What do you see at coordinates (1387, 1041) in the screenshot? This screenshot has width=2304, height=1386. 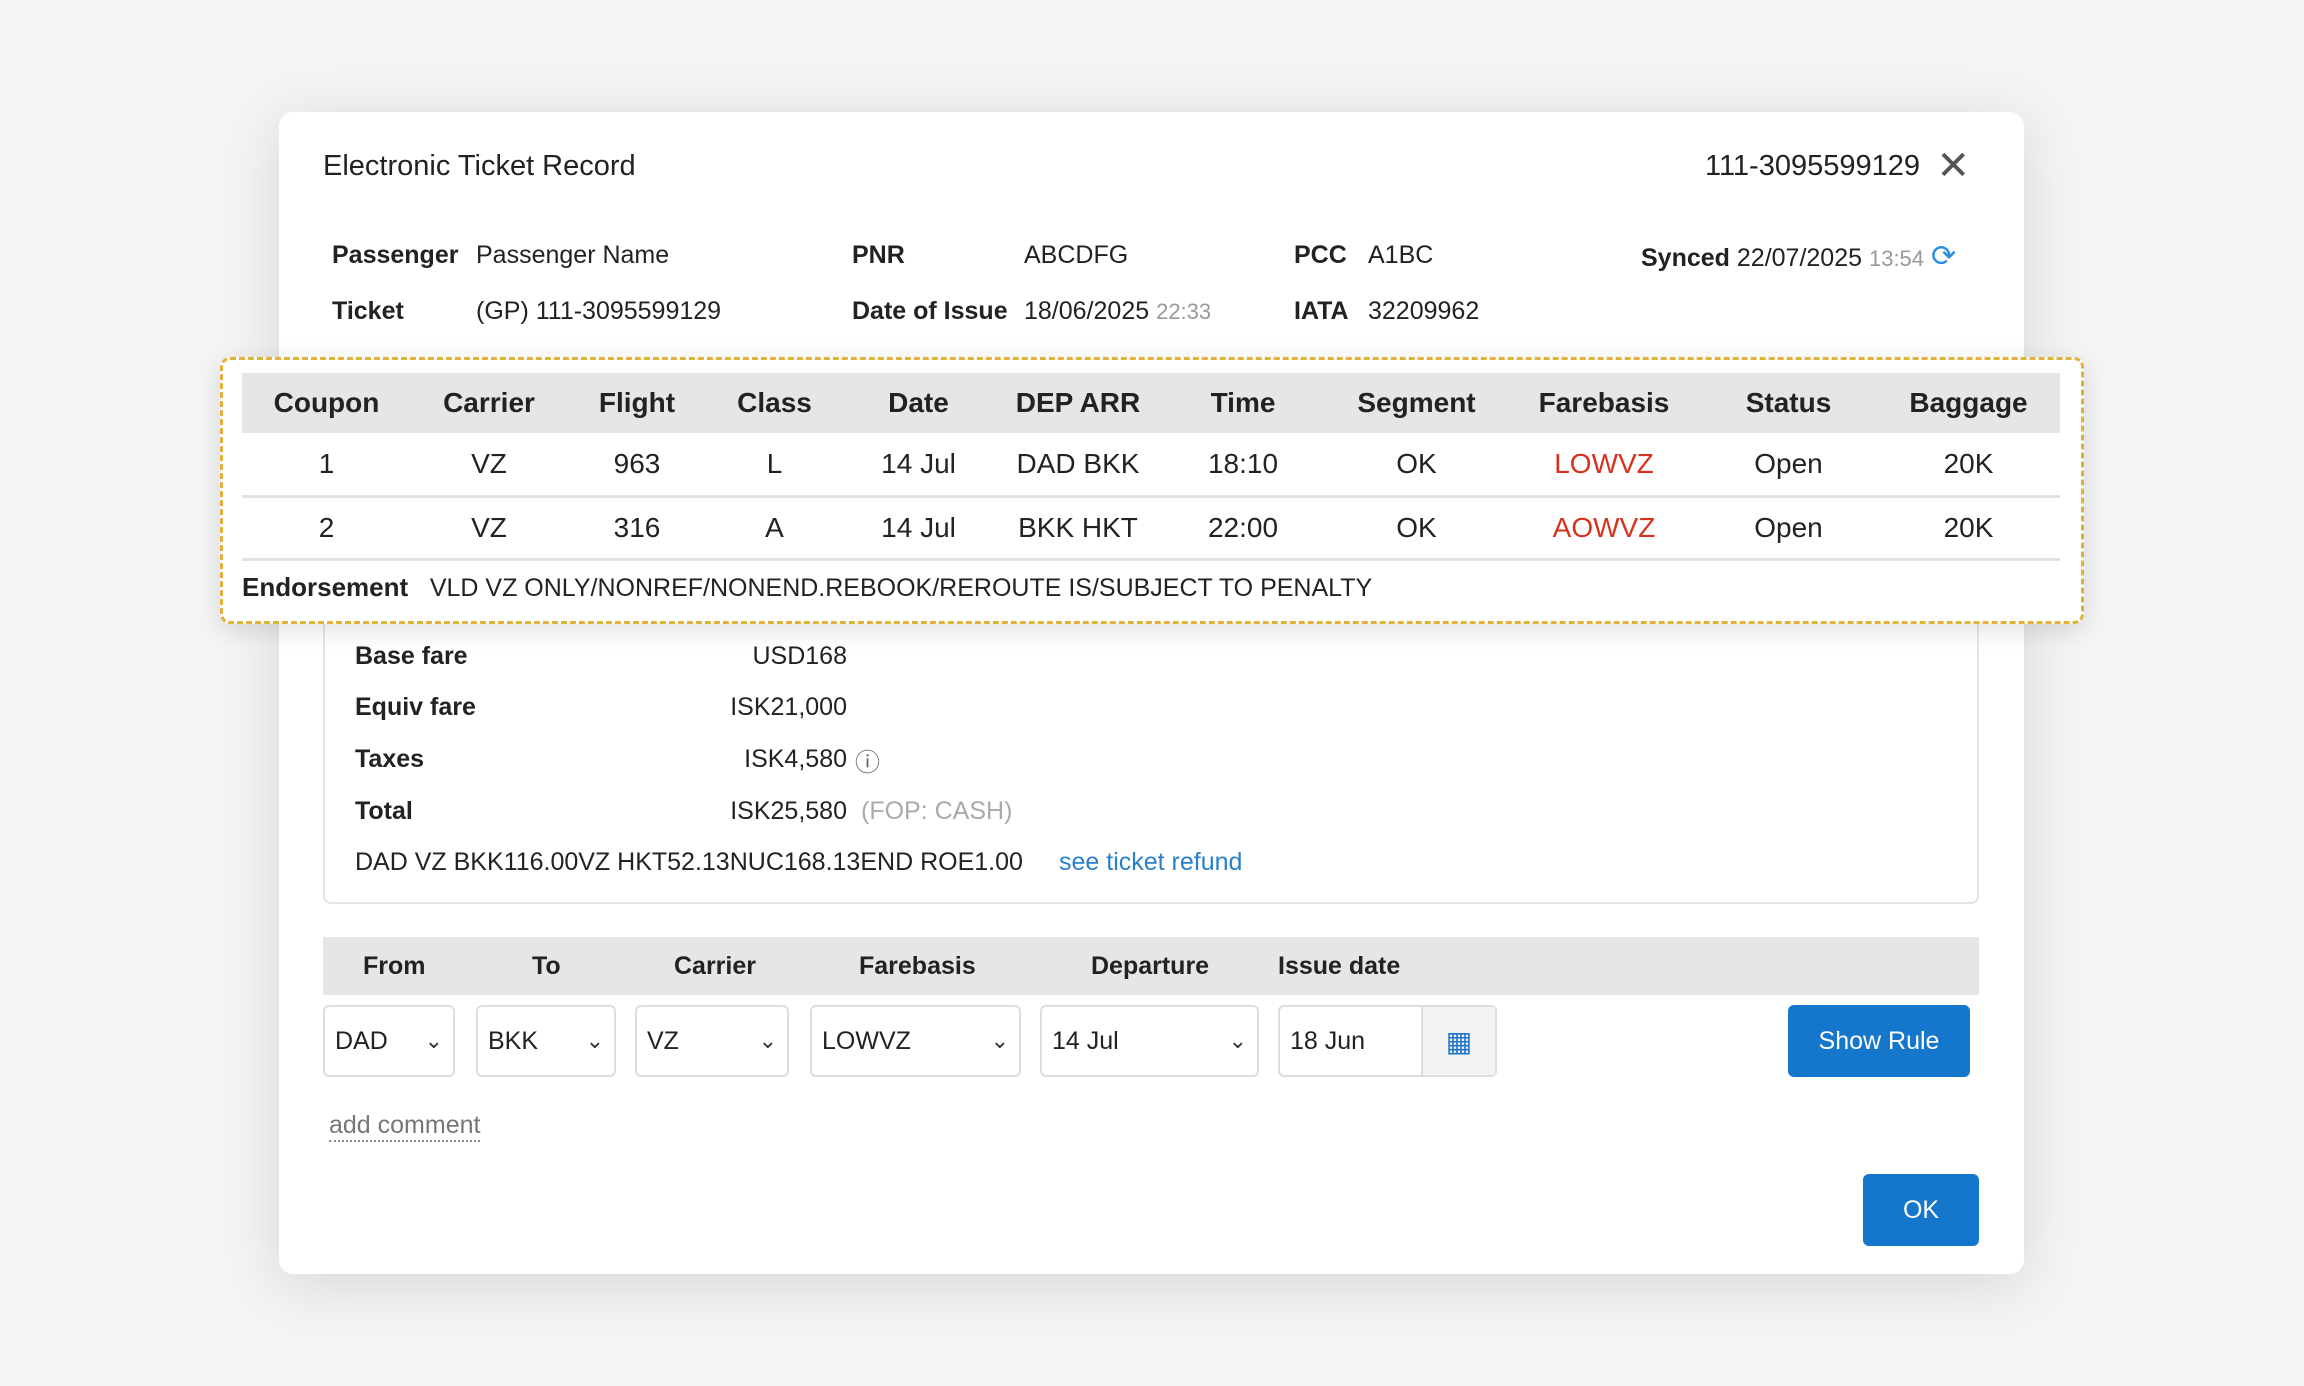 I see `issue-date-input: 18 Jun ▦` at bounding box center [1387, 1041].